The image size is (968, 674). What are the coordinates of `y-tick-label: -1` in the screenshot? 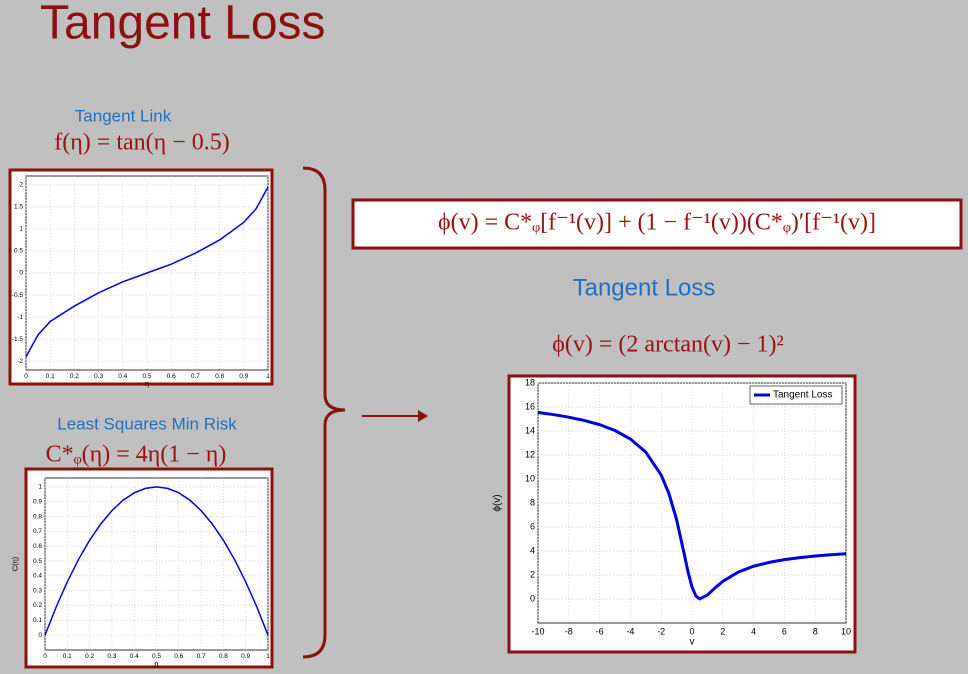 It's located at (20, 317).